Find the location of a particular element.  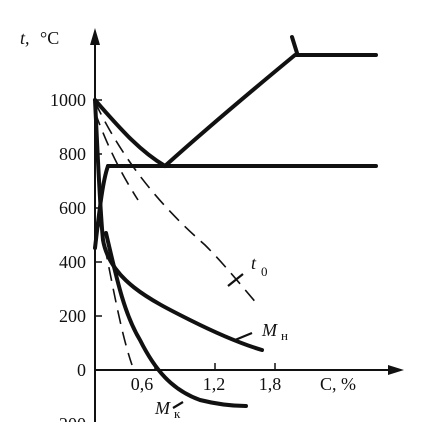

t0-leader is located at coordinates (235, 280).